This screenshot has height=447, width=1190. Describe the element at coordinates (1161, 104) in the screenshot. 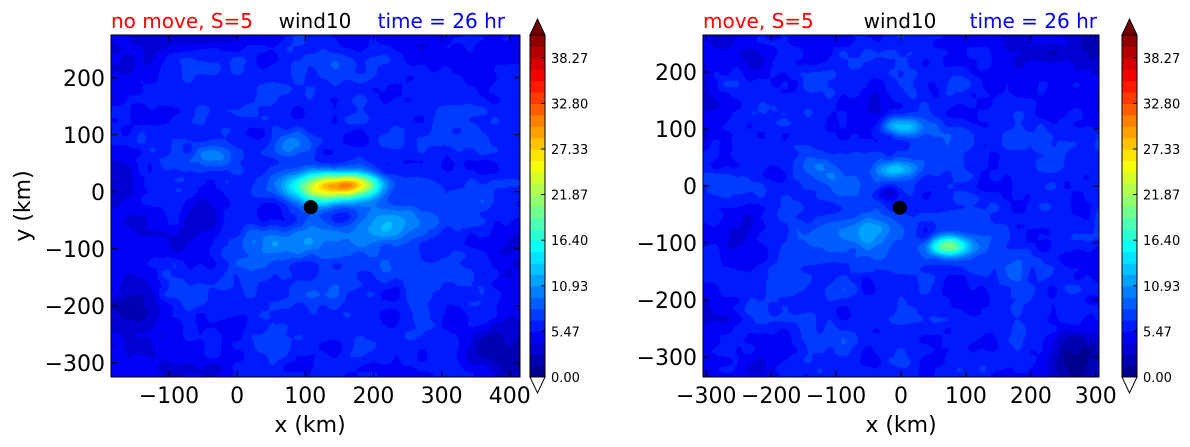

I see `colorbar-tick-label: 32.80` at that location.